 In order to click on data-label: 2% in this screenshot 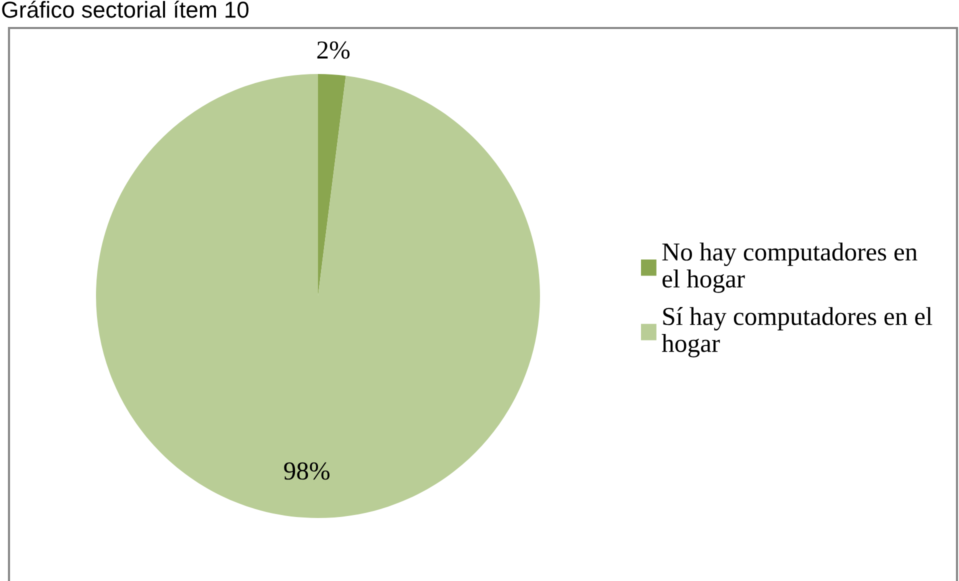, I will do `click(333, 50)`.